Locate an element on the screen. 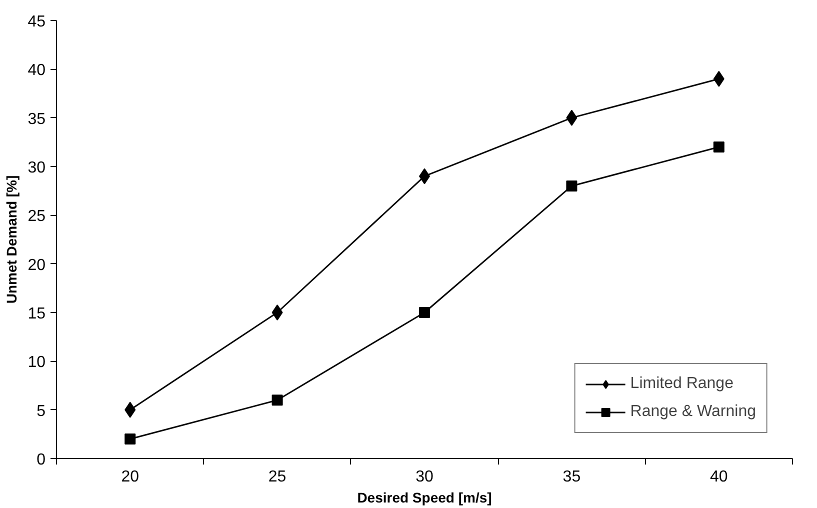 The image size is (817, 508). legend-label: Range & Warning is located at coordinates (693, 412).